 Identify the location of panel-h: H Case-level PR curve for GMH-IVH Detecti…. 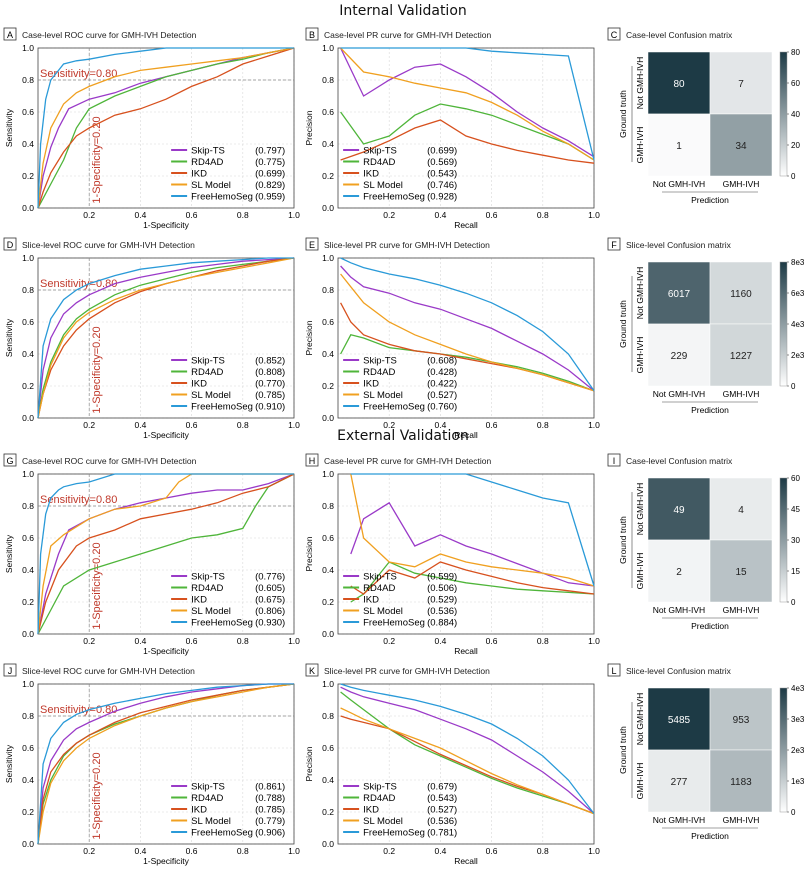
(452, 554).